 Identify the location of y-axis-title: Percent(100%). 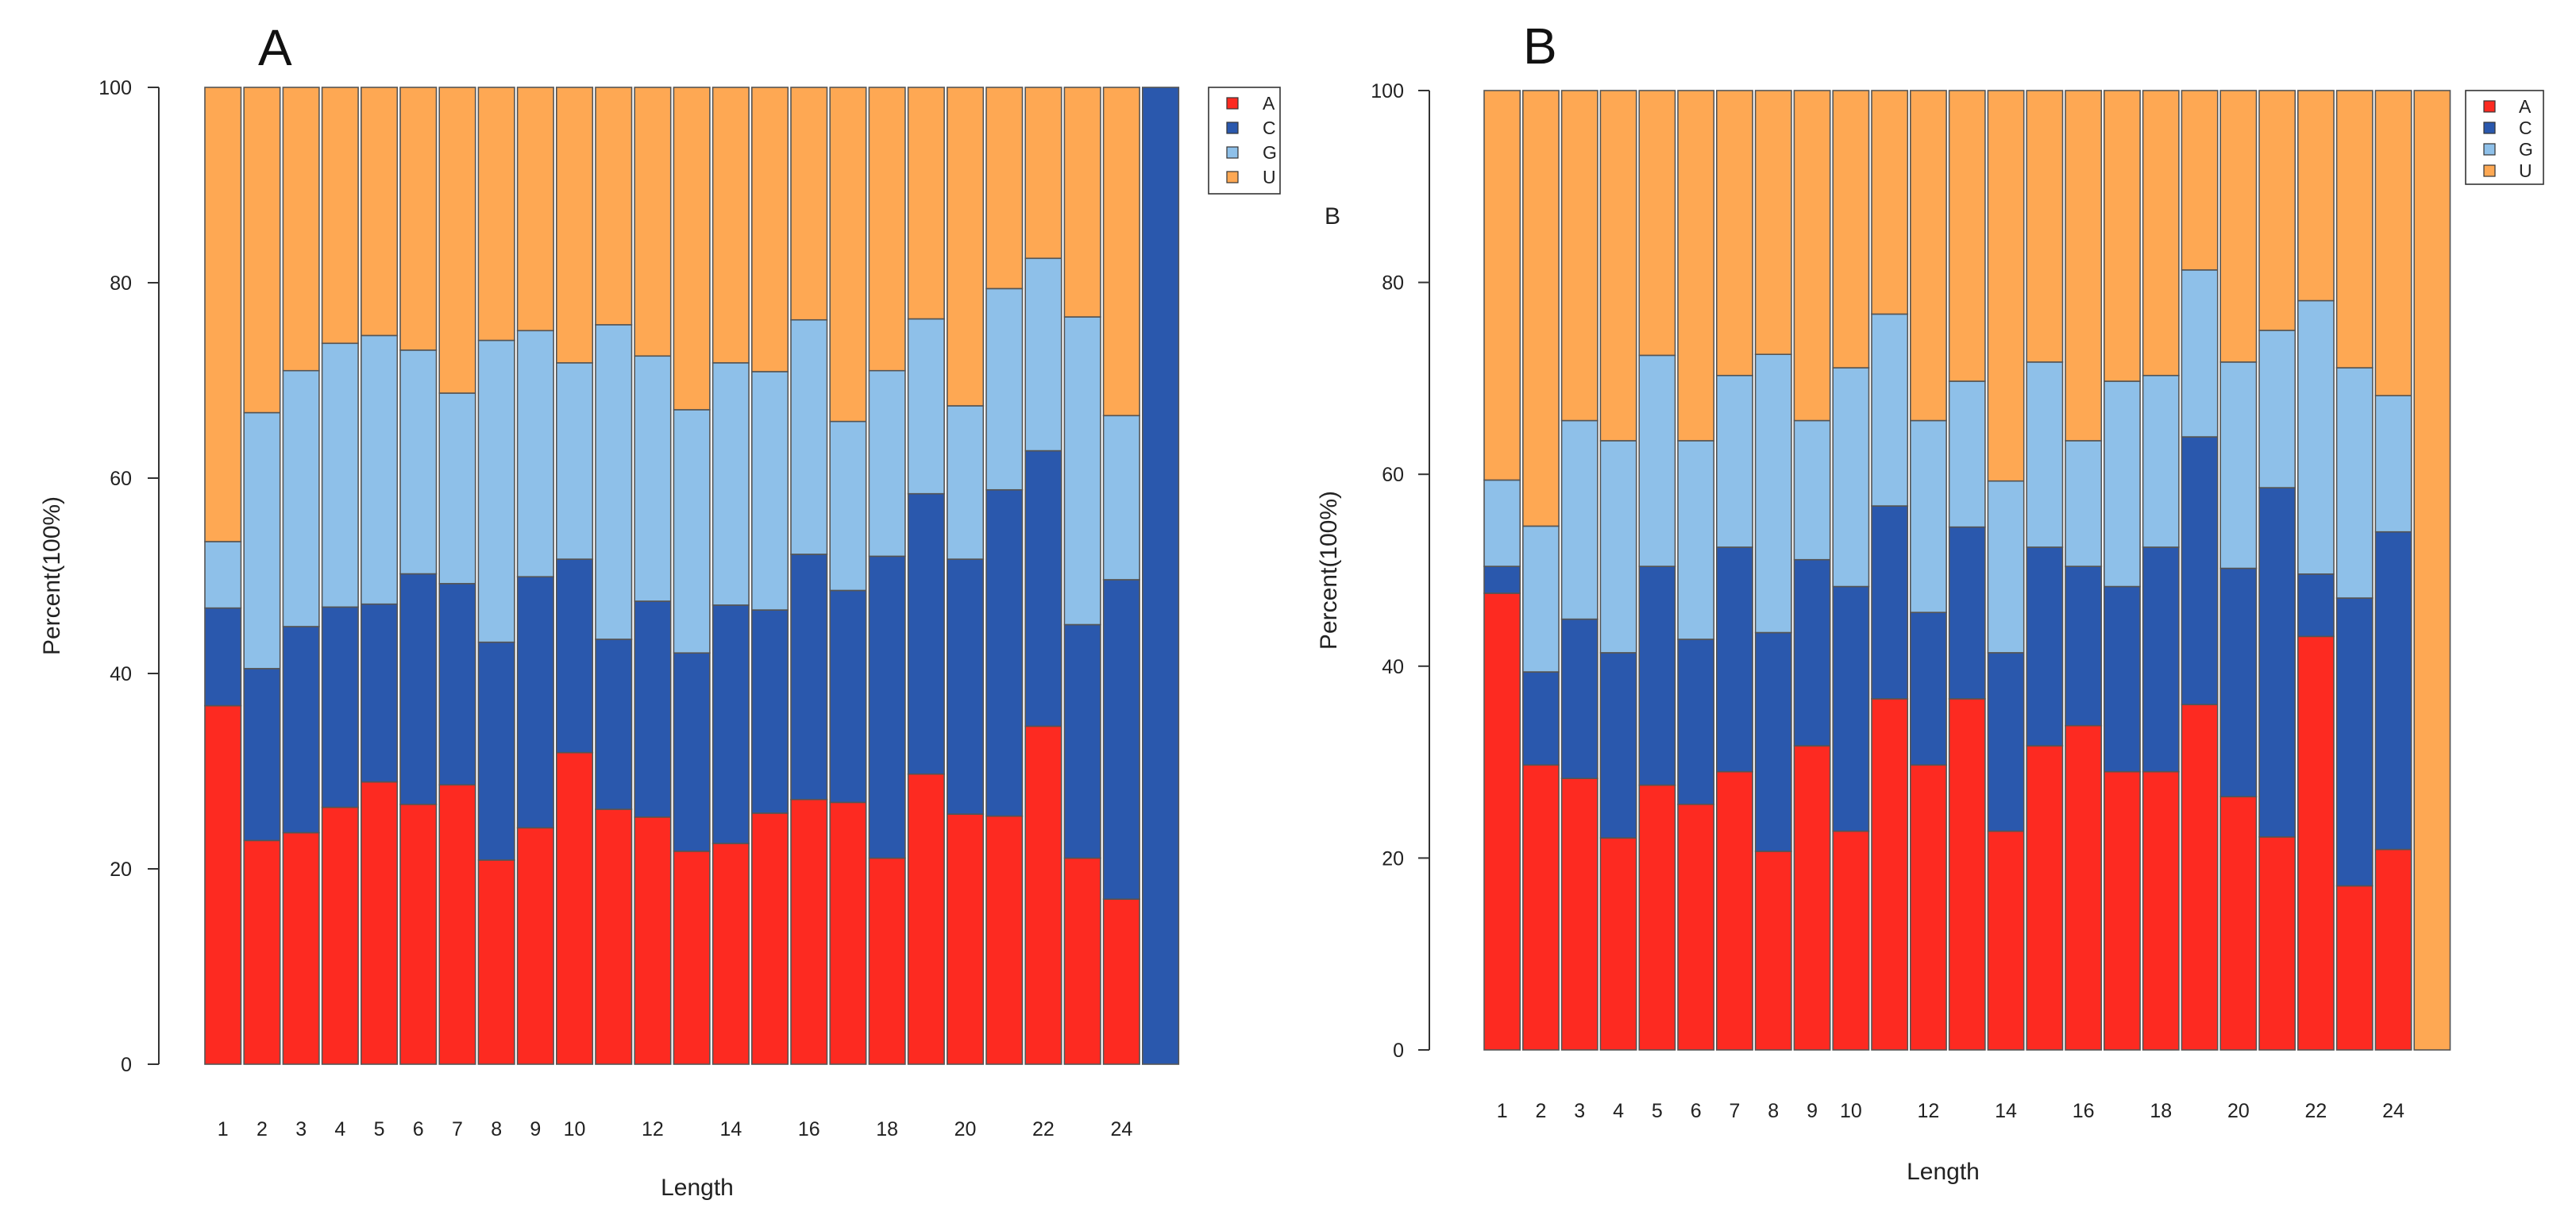
(52, 575).